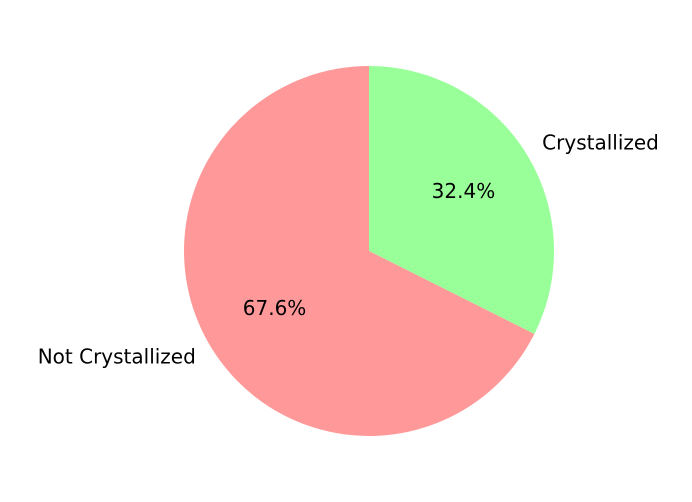 This screenshot has height=502, width=692. What do you see at coordinates (117, 356) in the screenshot?
I see `slice-label-not-crystallized: Not Crystallized` at bounding box center [117, 356].